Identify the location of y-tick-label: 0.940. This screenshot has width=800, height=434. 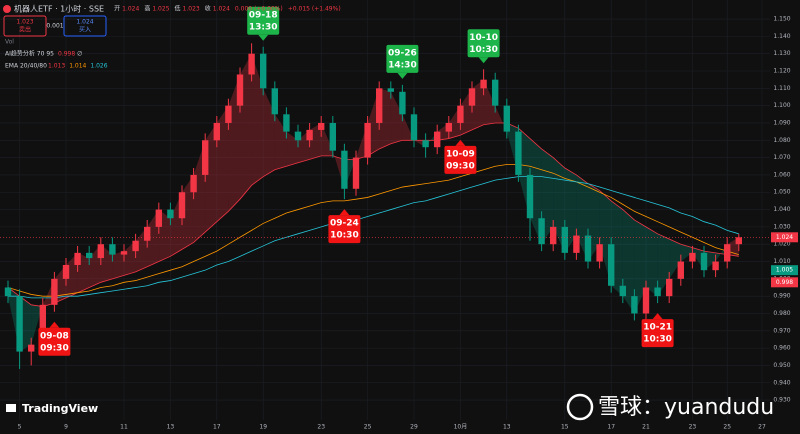
(781, 382).